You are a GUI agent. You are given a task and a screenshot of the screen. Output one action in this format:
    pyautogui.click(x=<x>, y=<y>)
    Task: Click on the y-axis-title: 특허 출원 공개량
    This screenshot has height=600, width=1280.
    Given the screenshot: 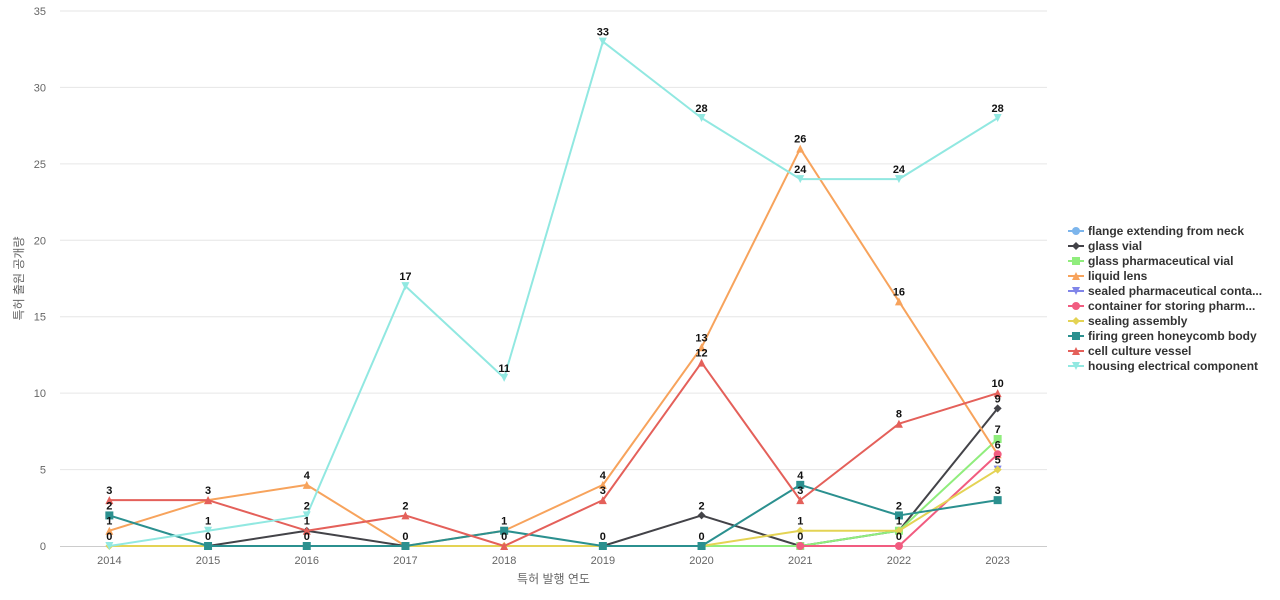 What is the action you would take?
    pyautogui.click(x=19, y=279)
    